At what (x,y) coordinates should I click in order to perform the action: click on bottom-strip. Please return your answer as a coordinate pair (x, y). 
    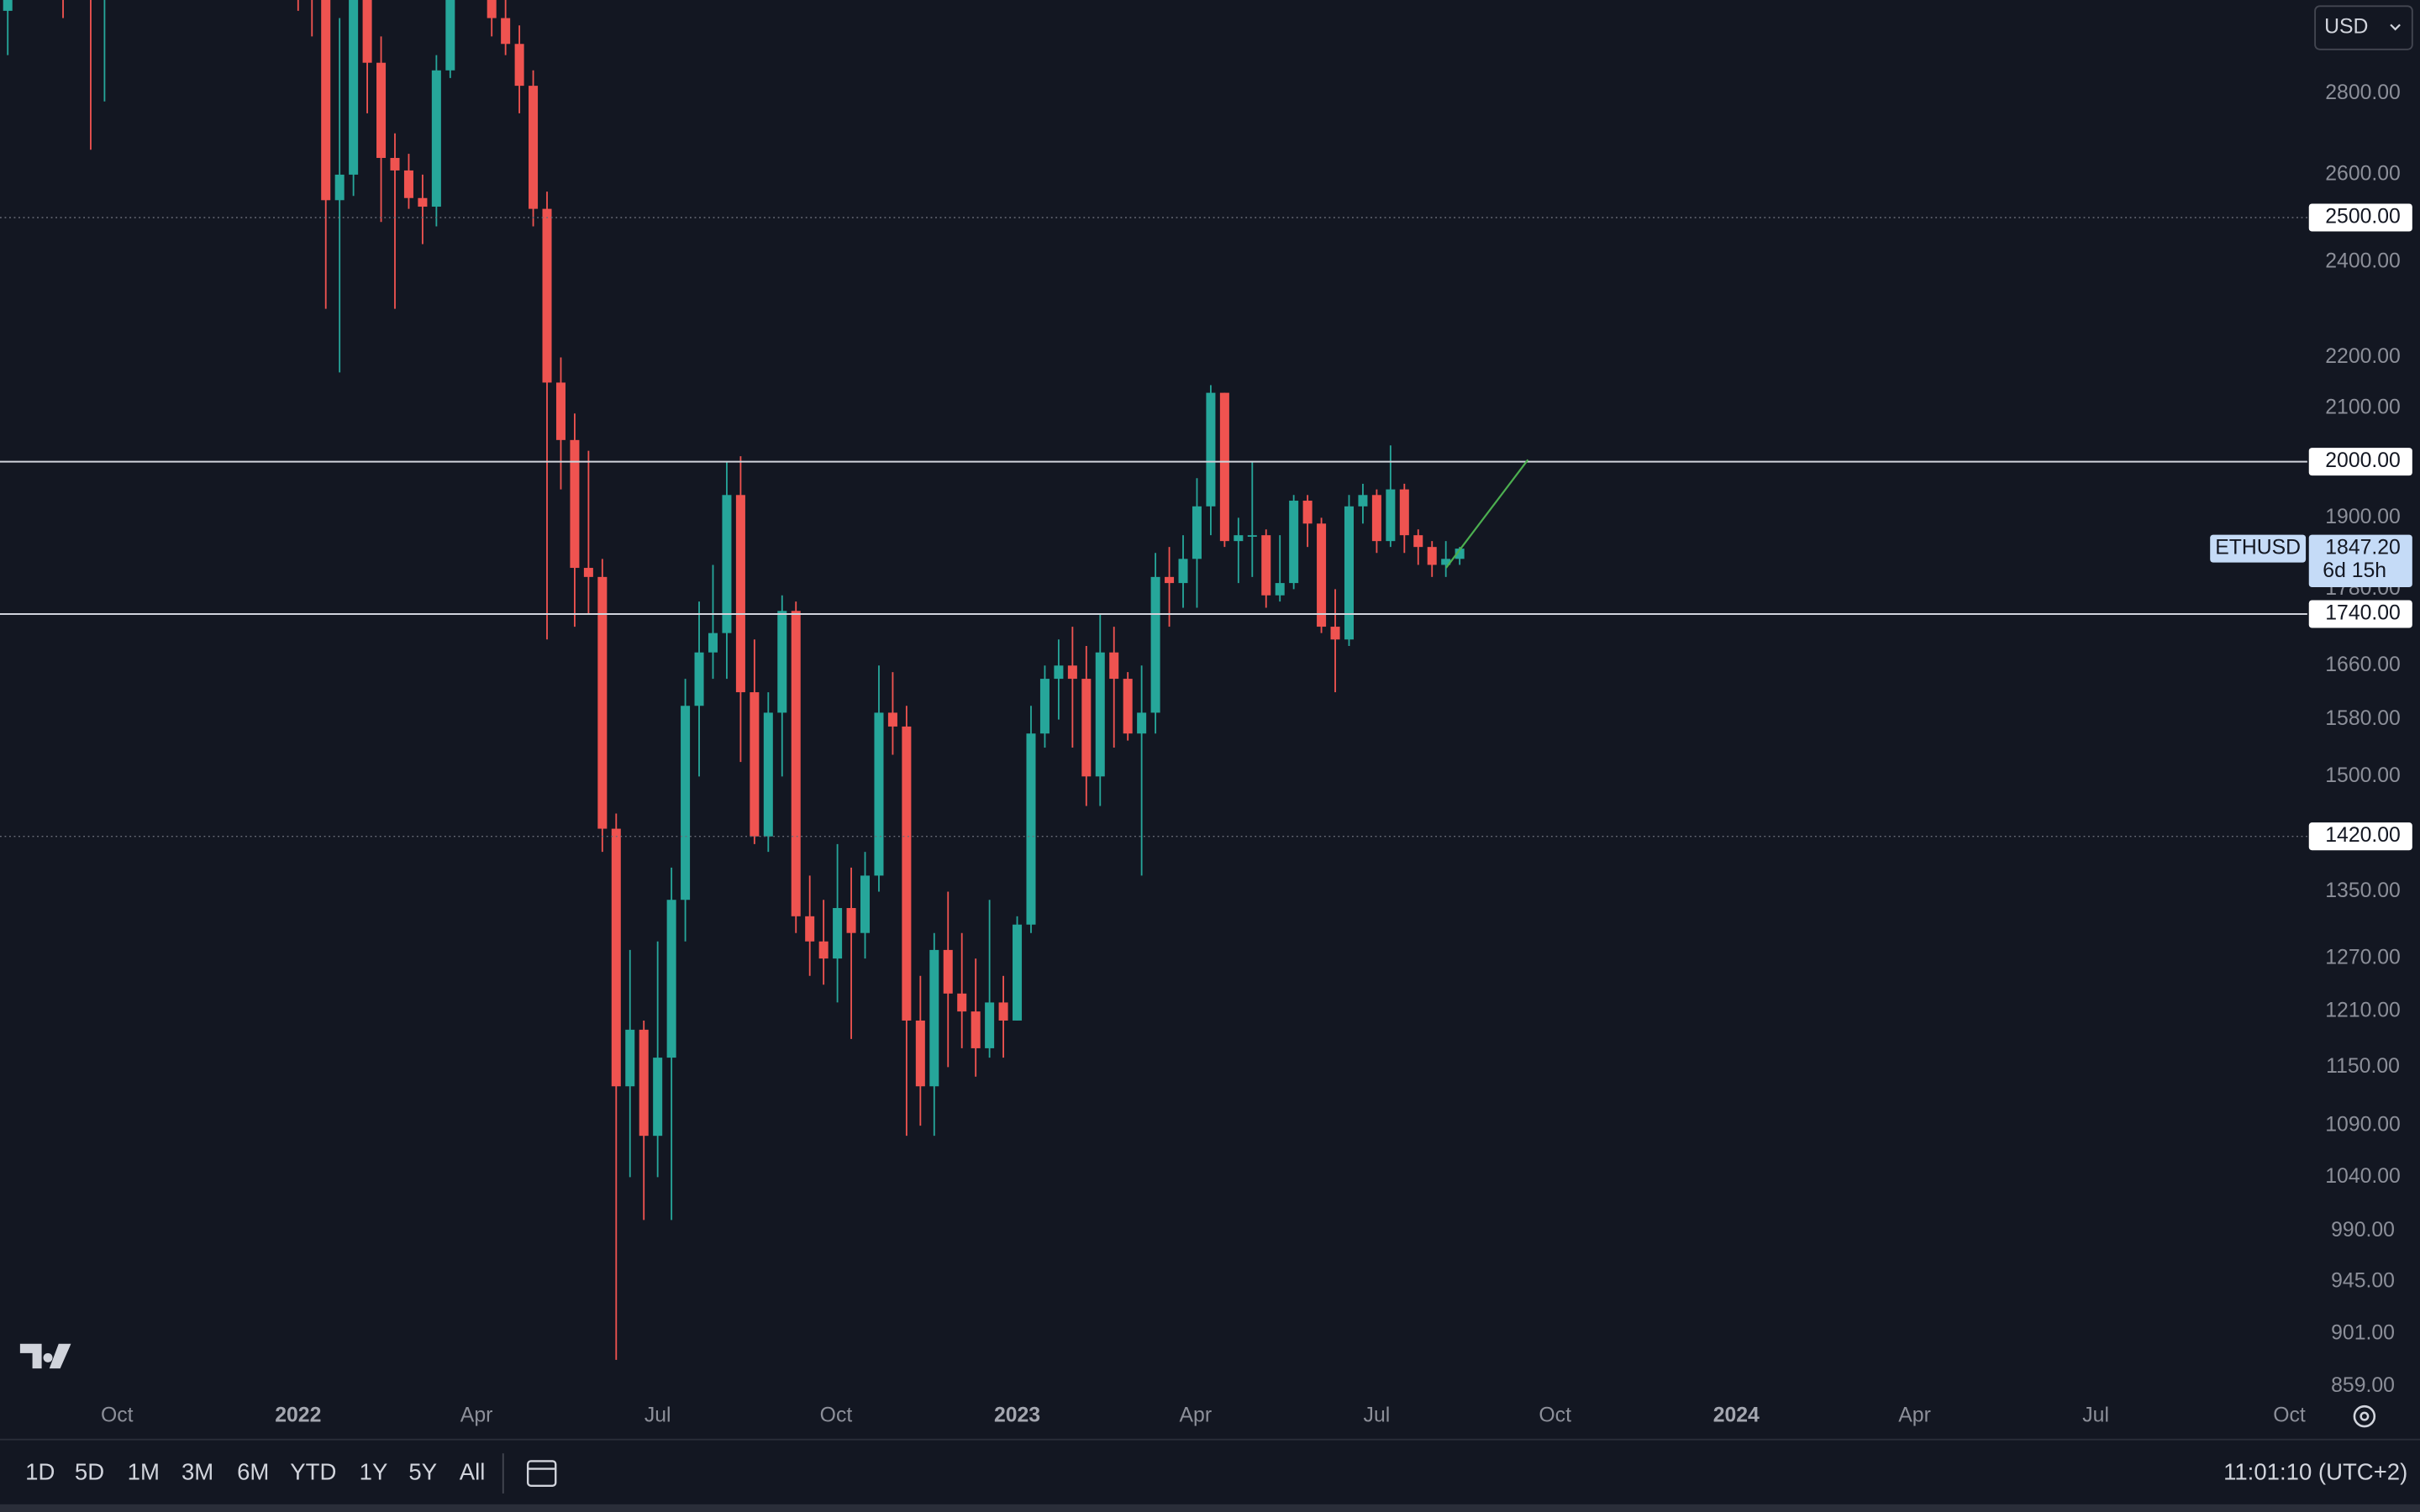
    Looking at the image, I should click on (1210, 1508).